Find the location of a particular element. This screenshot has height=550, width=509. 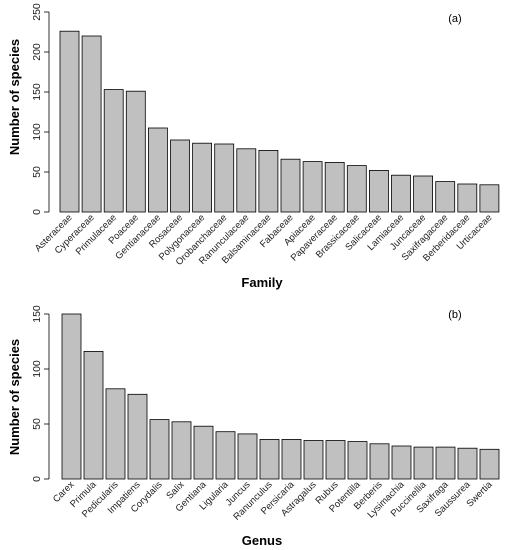

panel-a-bar-gentianaceae is located at coordinates (157, 170).